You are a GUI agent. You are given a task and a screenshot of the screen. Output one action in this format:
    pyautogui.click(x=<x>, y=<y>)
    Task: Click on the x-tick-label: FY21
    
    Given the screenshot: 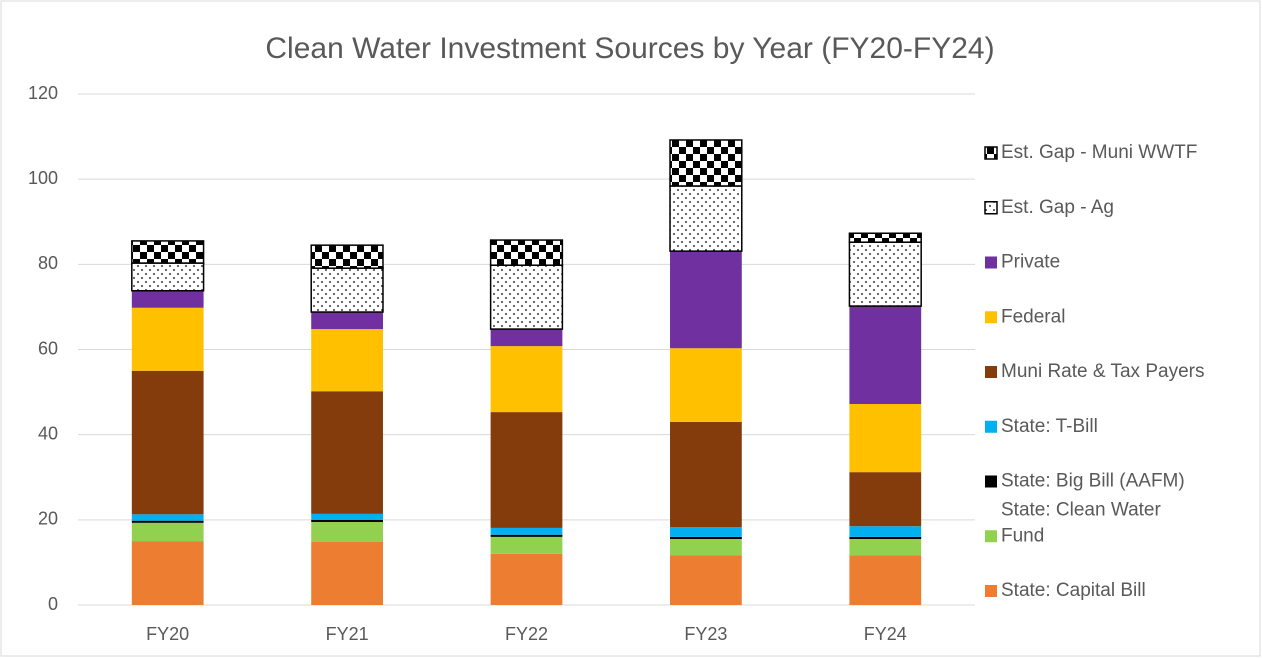 What is the action you would take?
    pyautogui.click(x=347, y=634)
    